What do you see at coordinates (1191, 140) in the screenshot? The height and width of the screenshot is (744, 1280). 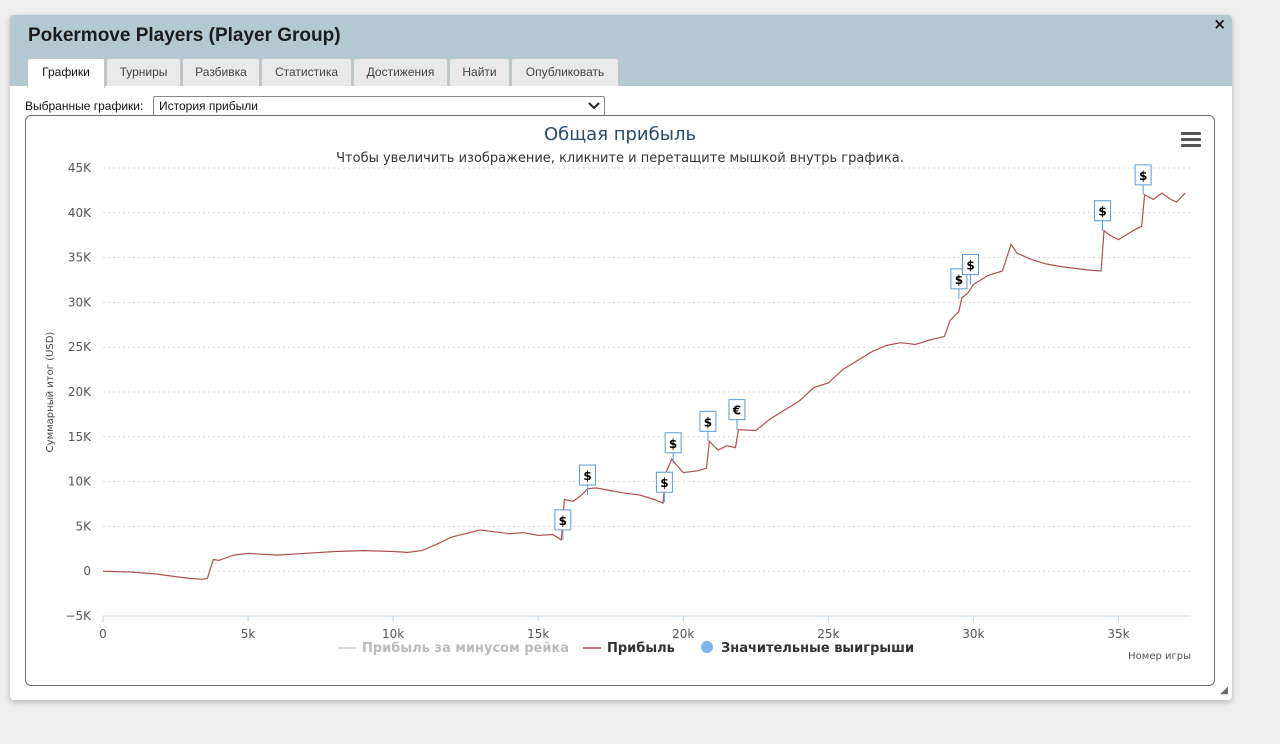 I see `chart-menu-icon` at bounding box center [1191, 140].